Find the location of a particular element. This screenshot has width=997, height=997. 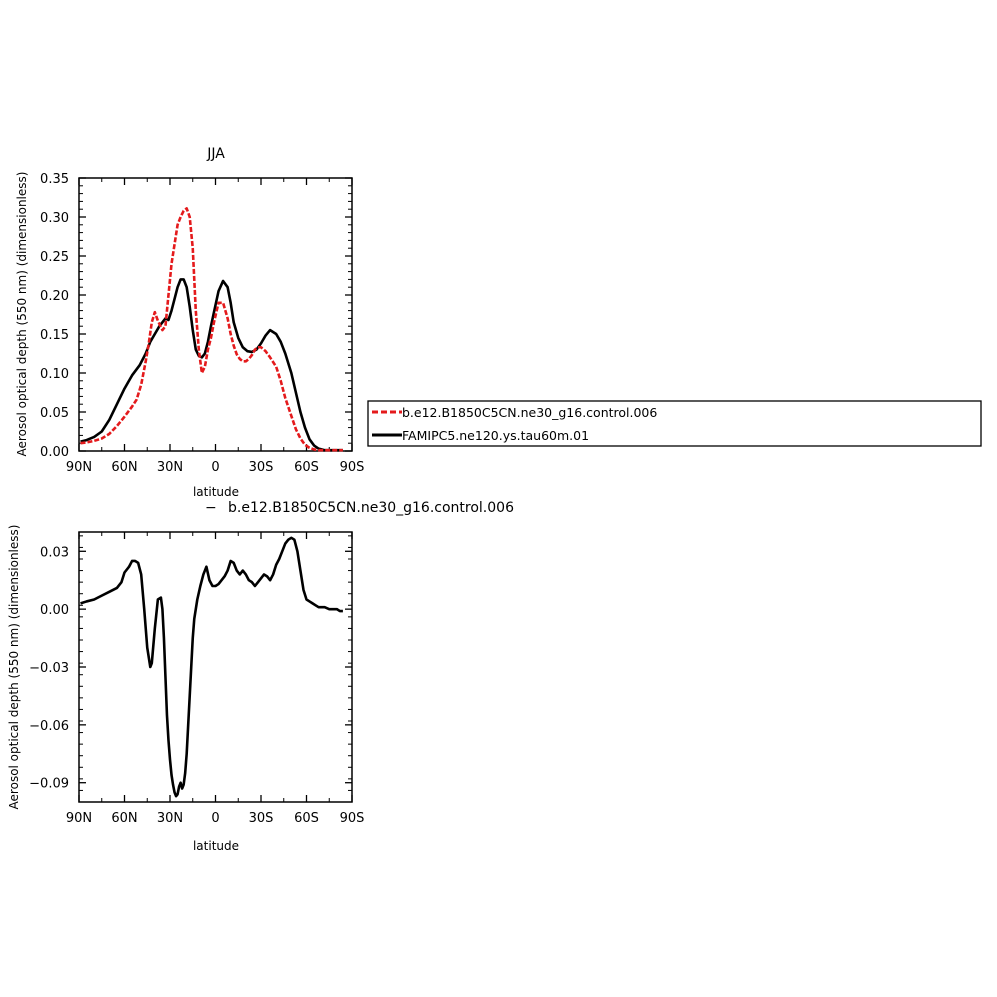

top-x-tick-label: 30S is located at coordinates (261, 467).